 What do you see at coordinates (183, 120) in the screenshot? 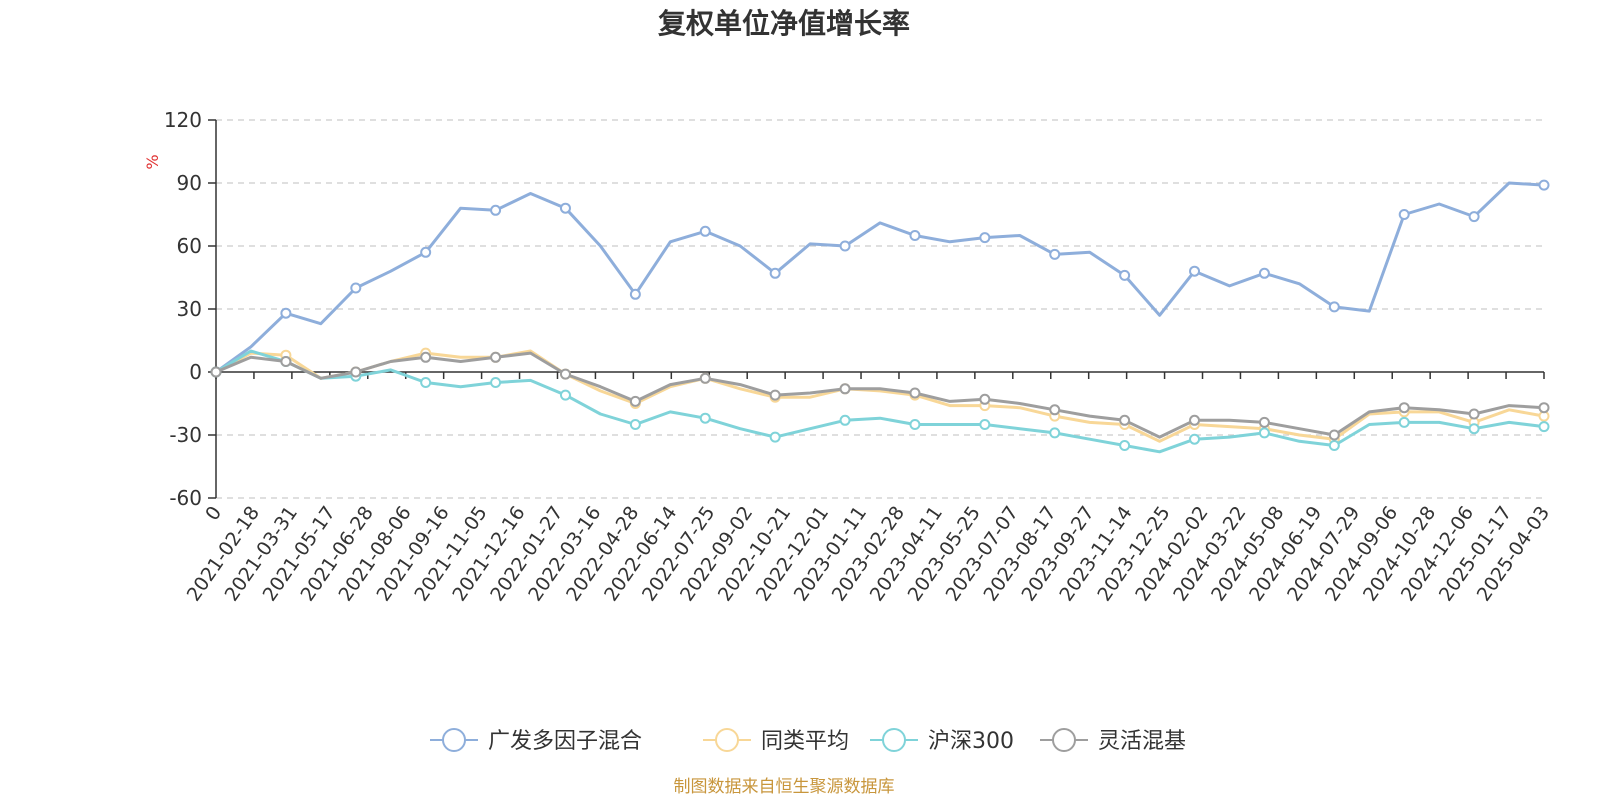
I see `y-tick-label: 120` at bounding box center [183, 120].